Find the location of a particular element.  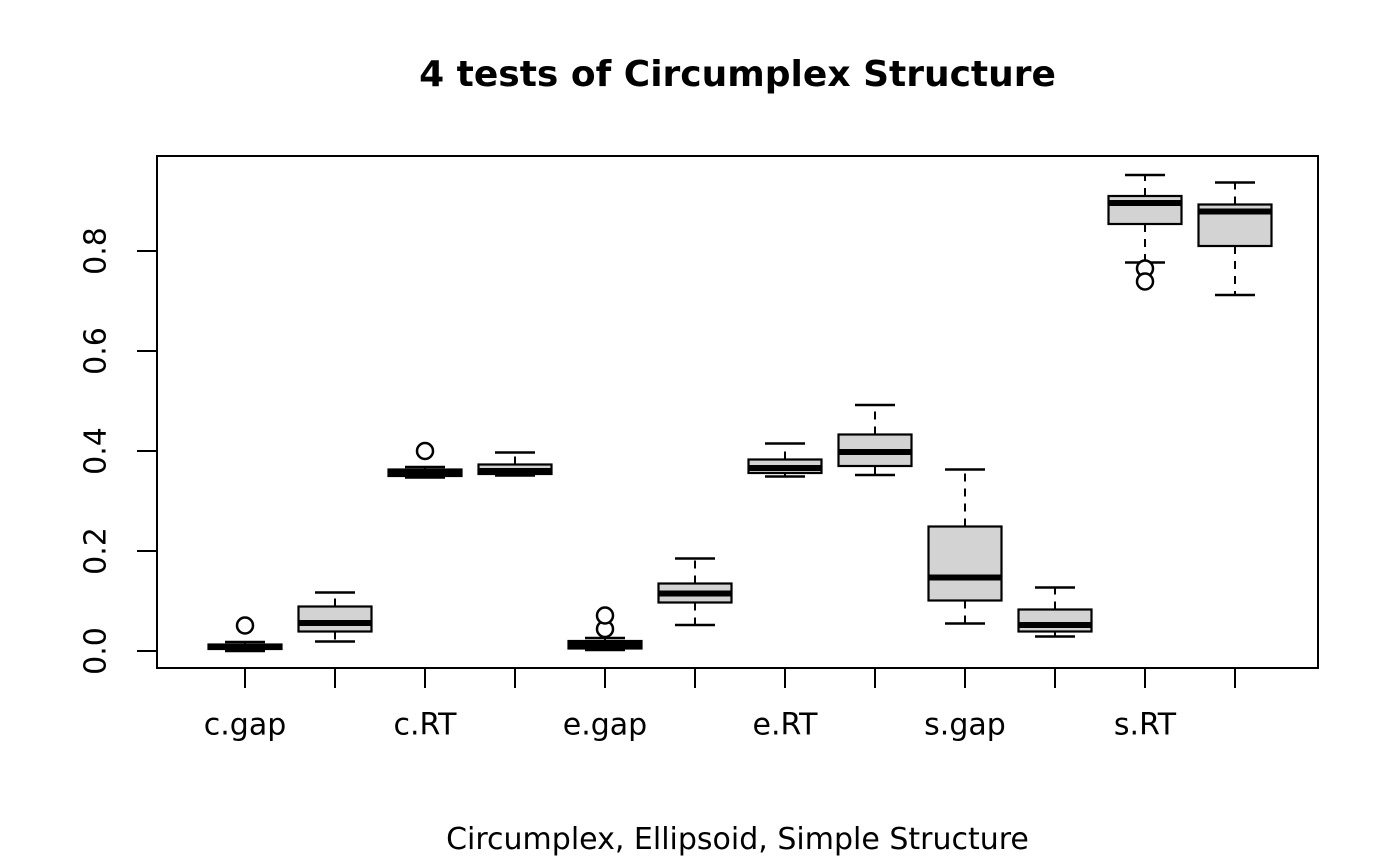

y-axis-tick-label: 0.2 is located at coordinates (96, 551).